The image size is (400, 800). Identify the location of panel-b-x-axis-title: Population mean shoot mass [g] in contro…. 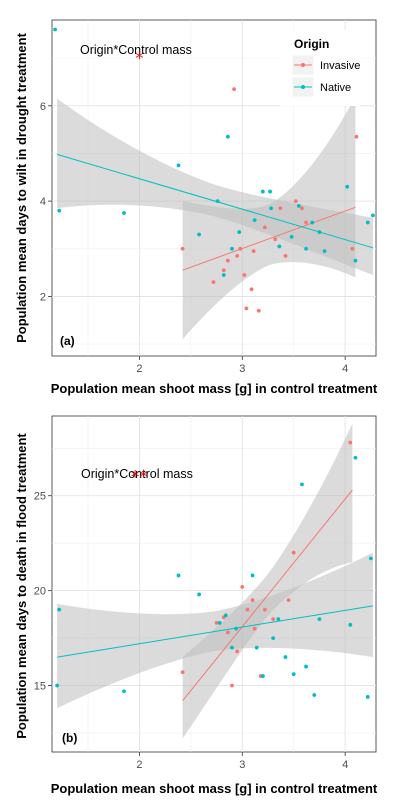
(214, 788).